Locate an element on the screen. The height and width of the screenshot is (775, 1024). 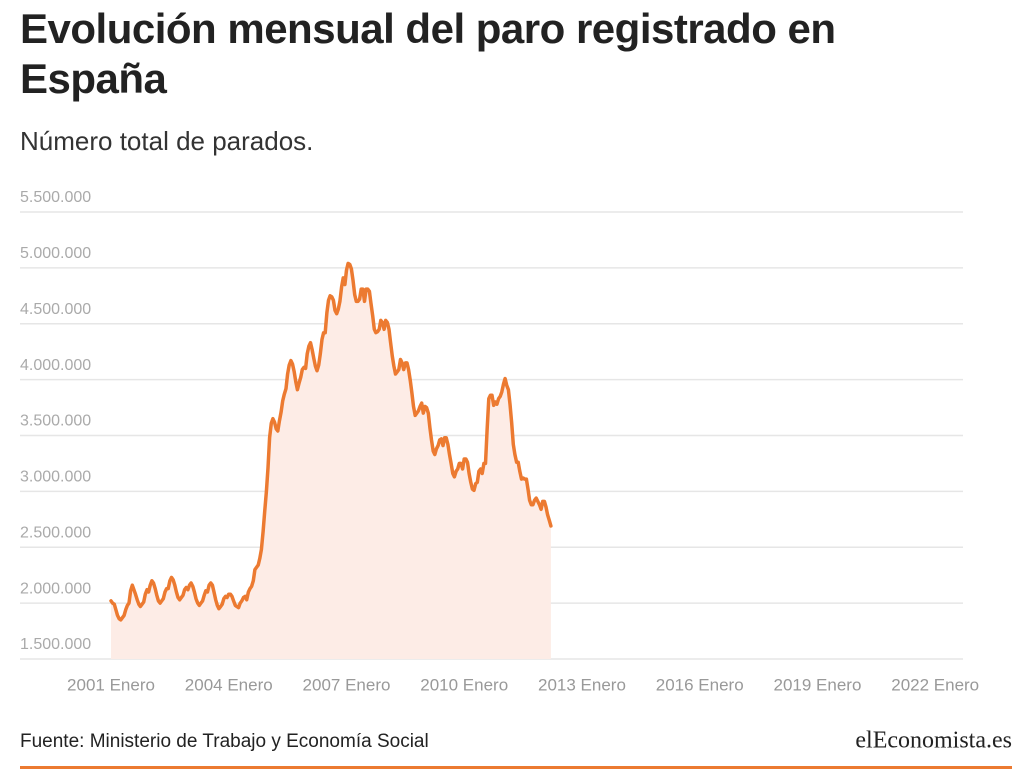
y-tick-label: 4.500.000 is located at coordinates (55, 309).